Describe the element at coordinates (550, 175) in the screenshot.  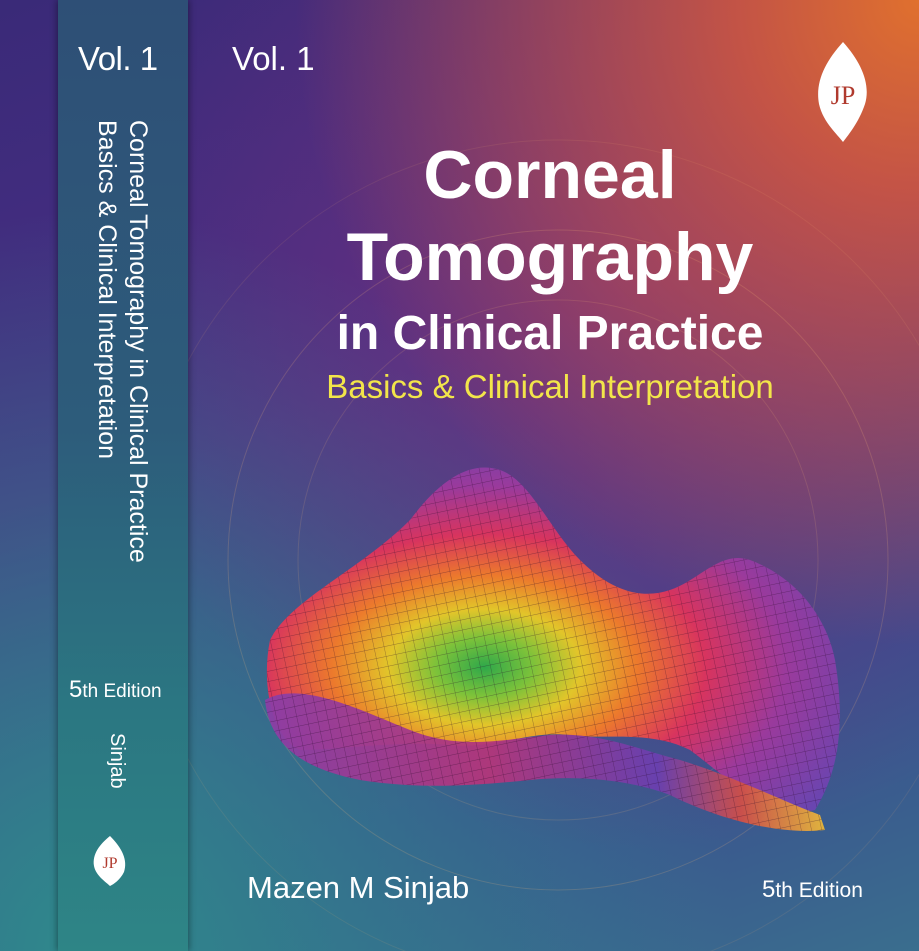
I see `cover-title-line1: Corneal` at that location.